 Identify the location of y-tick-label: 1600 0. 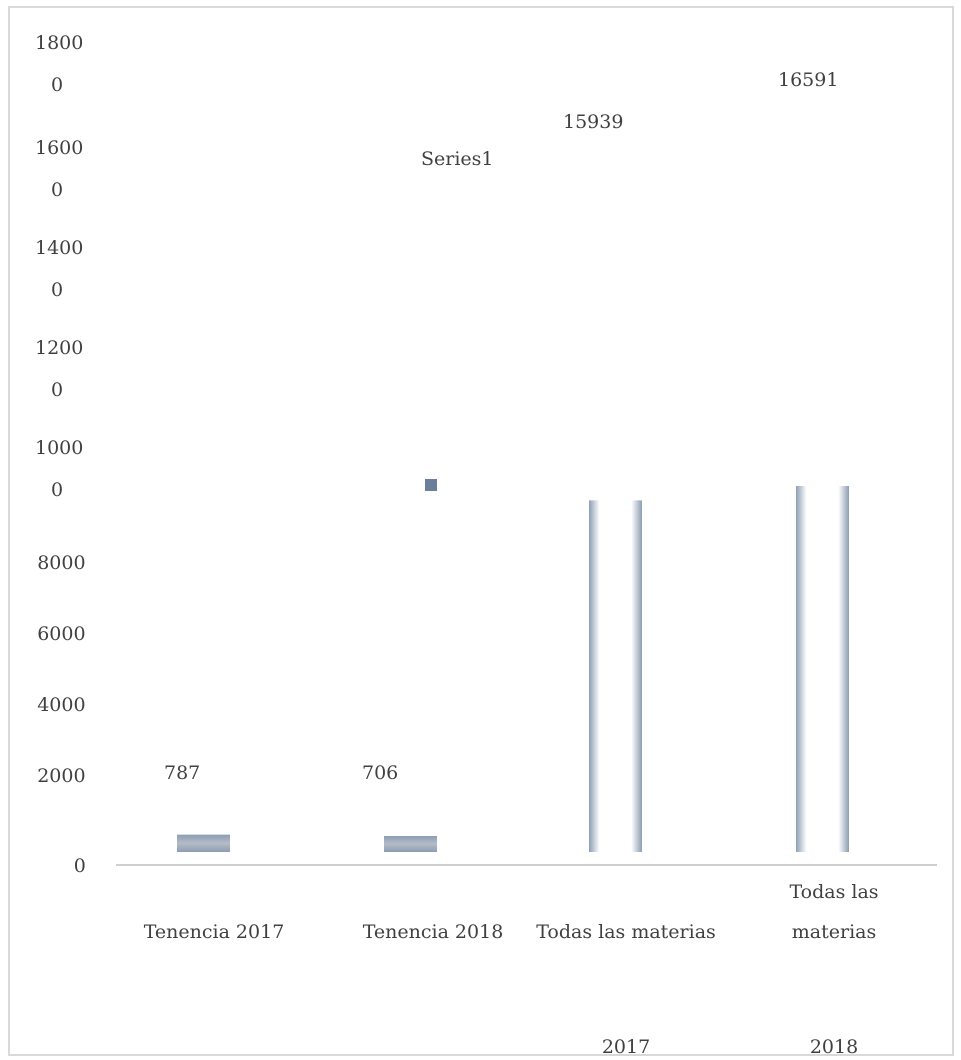
(59, 169).